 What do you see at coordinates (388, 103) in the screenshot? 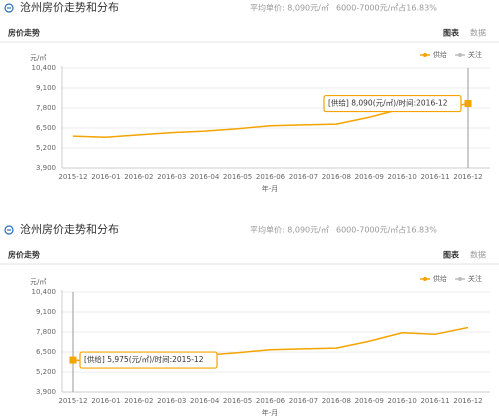
I see `tooltip-text: [供给] 8,090(元/㎡)/时间:2016-12` at bounding box center [388, 103].